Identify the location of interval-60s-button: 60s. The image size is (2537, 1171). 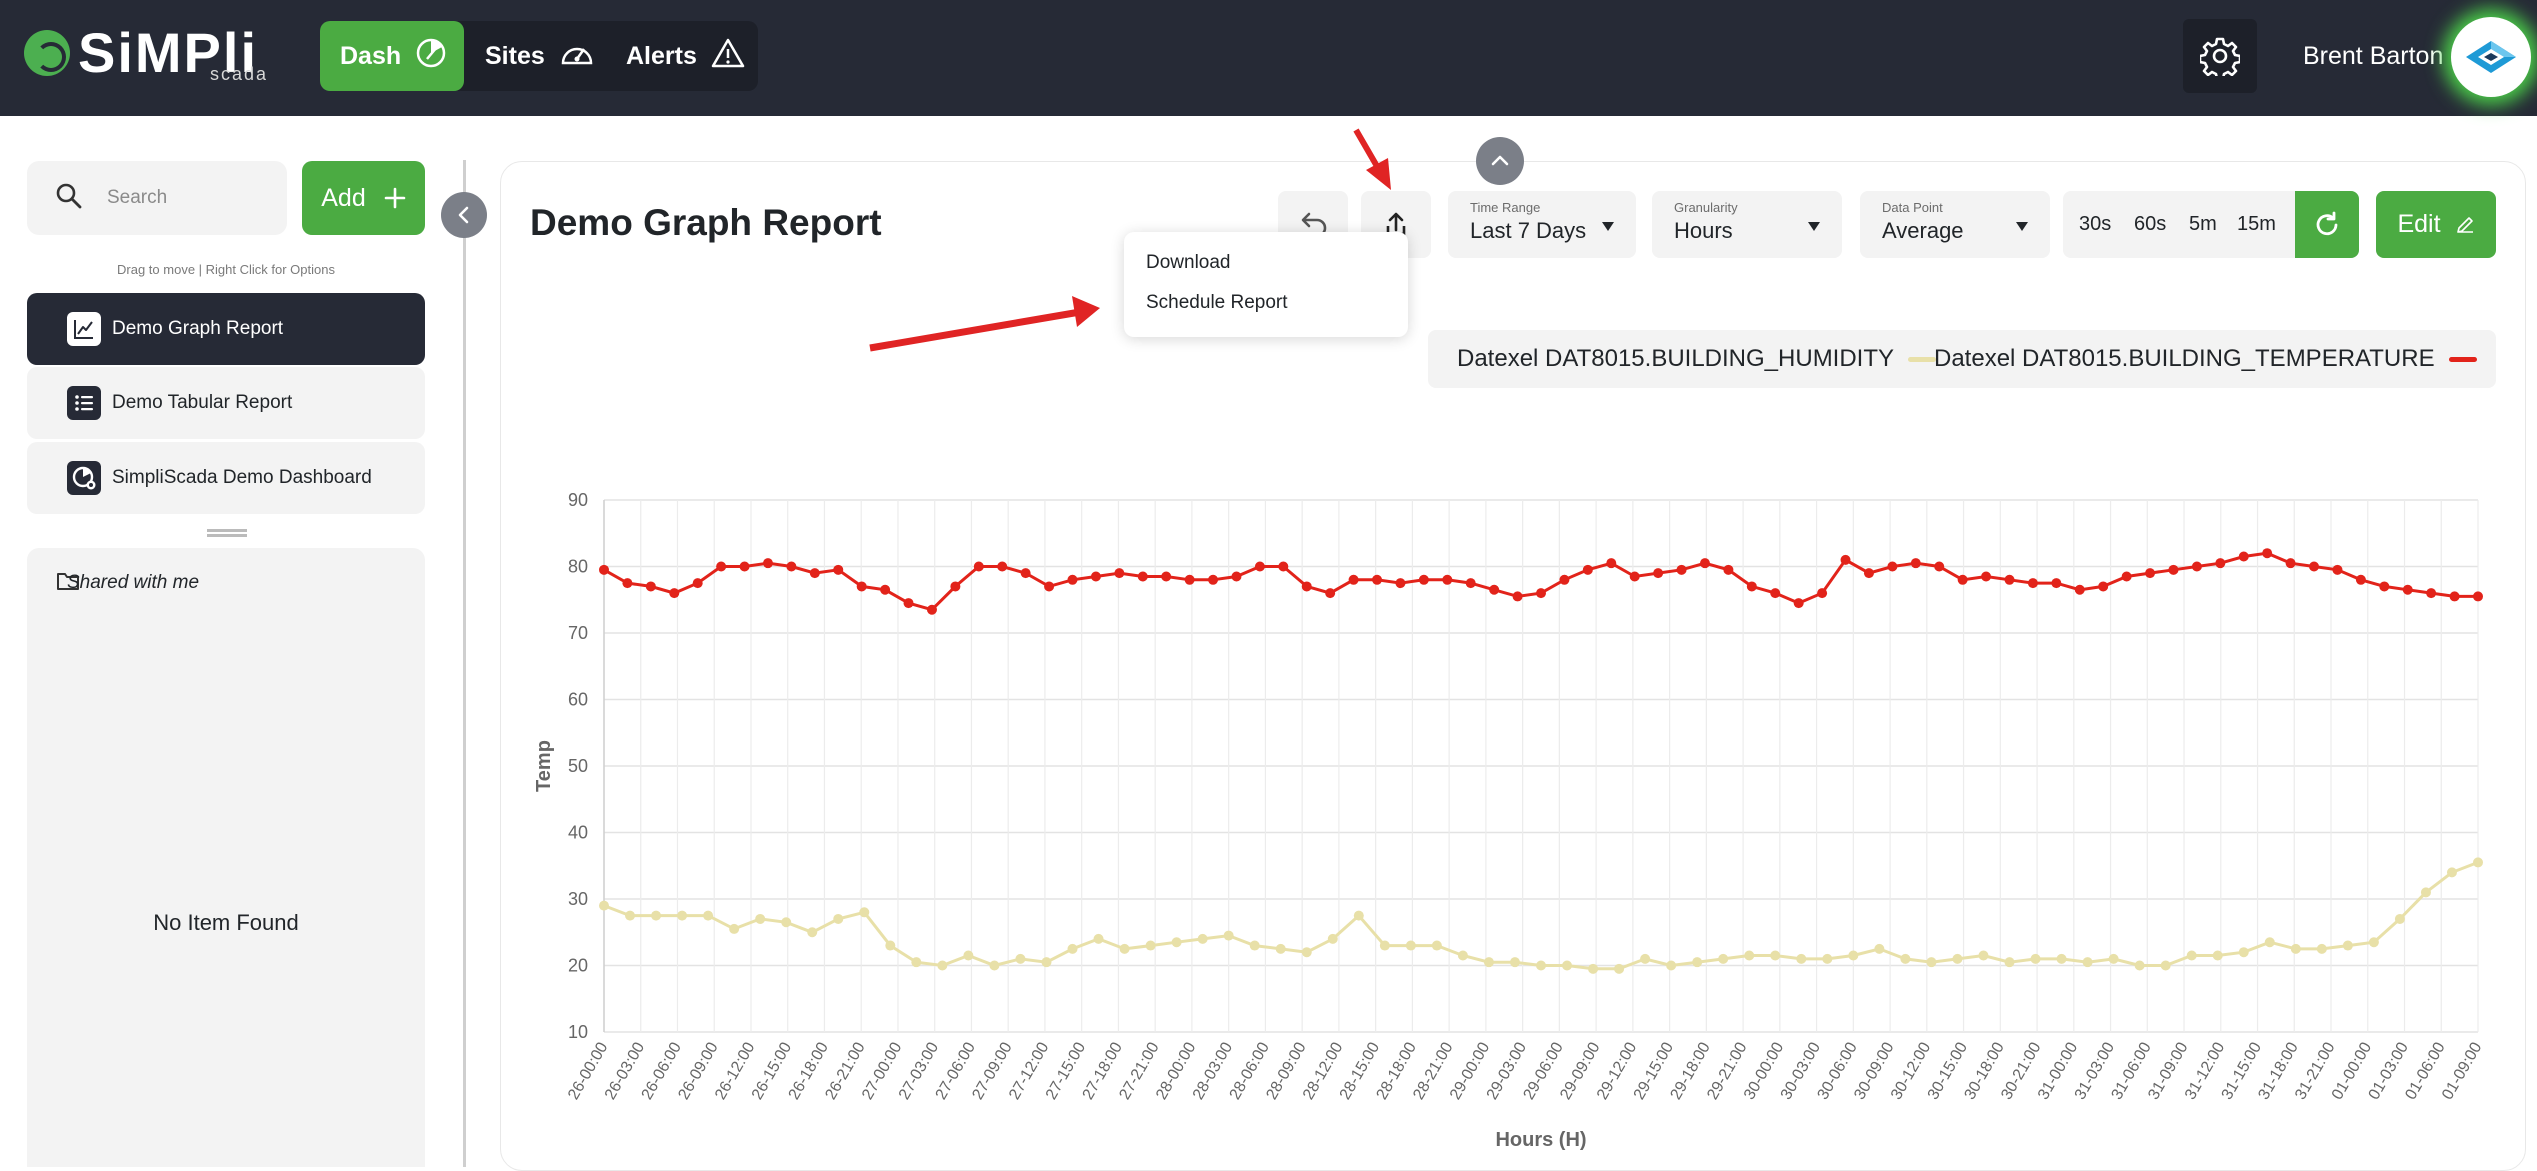
(2150, 224).